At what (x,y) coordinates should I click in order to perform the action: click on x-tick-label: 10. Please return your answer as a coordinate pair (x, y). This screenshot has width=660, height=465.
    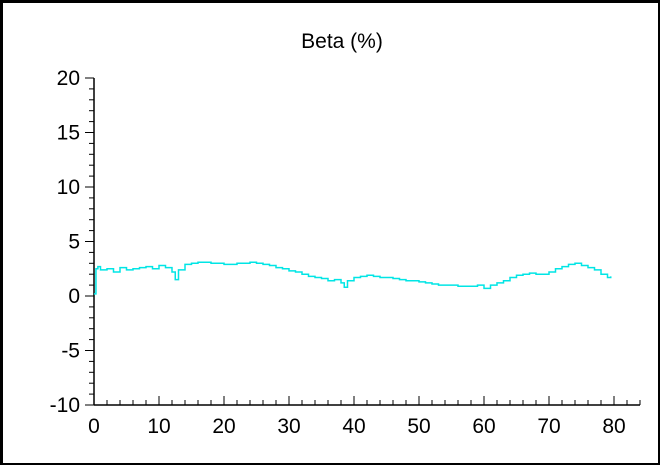
    Looking at the image, I should click on (158, 426).